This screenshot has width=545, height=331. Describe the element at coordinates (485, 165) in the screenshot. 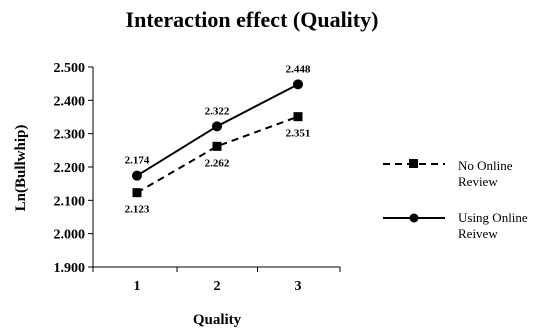

I see `legend-label-line-1: No Online` at that location.